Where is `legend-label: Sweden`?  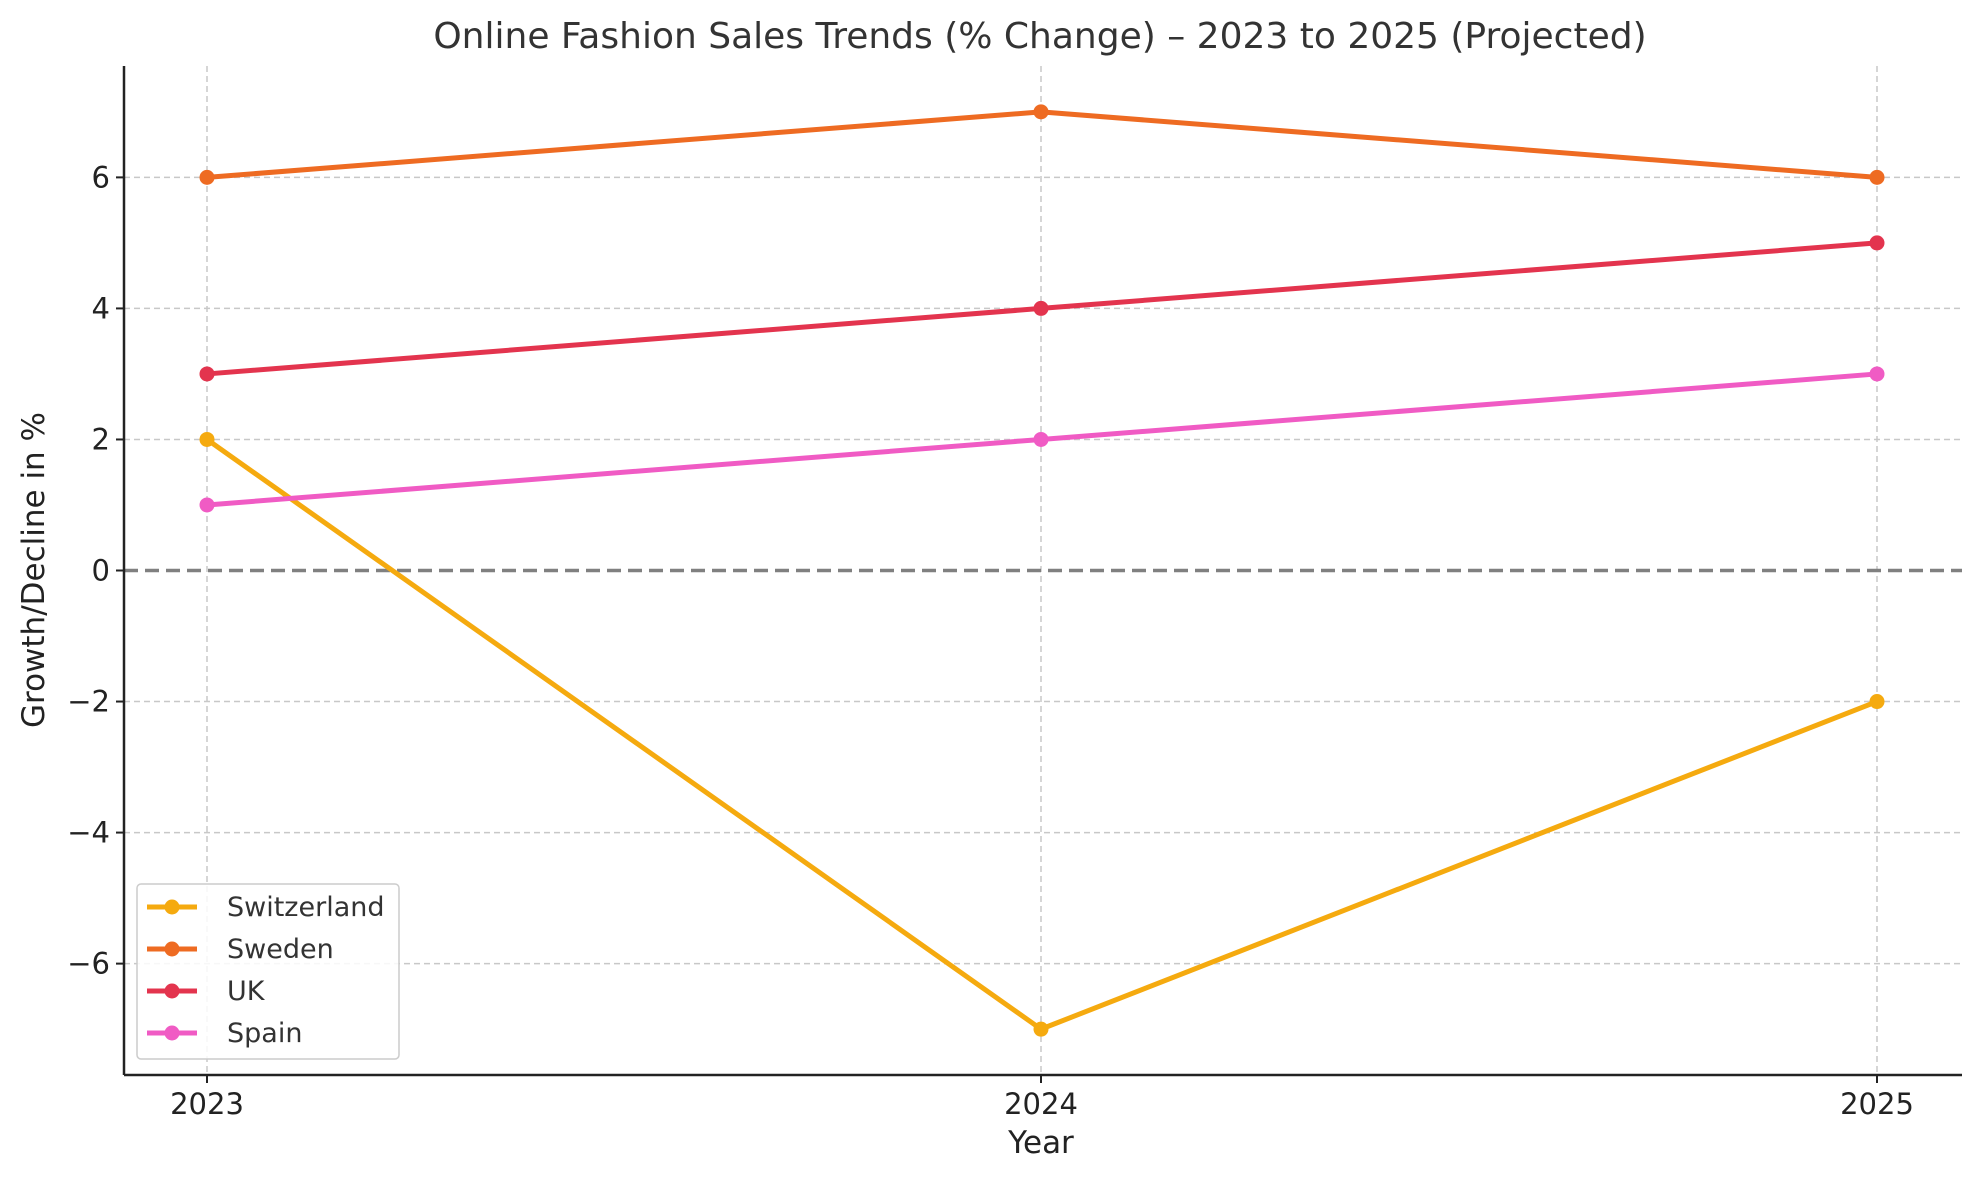 legend-label: Sweden is located at coordinates (280, 949).